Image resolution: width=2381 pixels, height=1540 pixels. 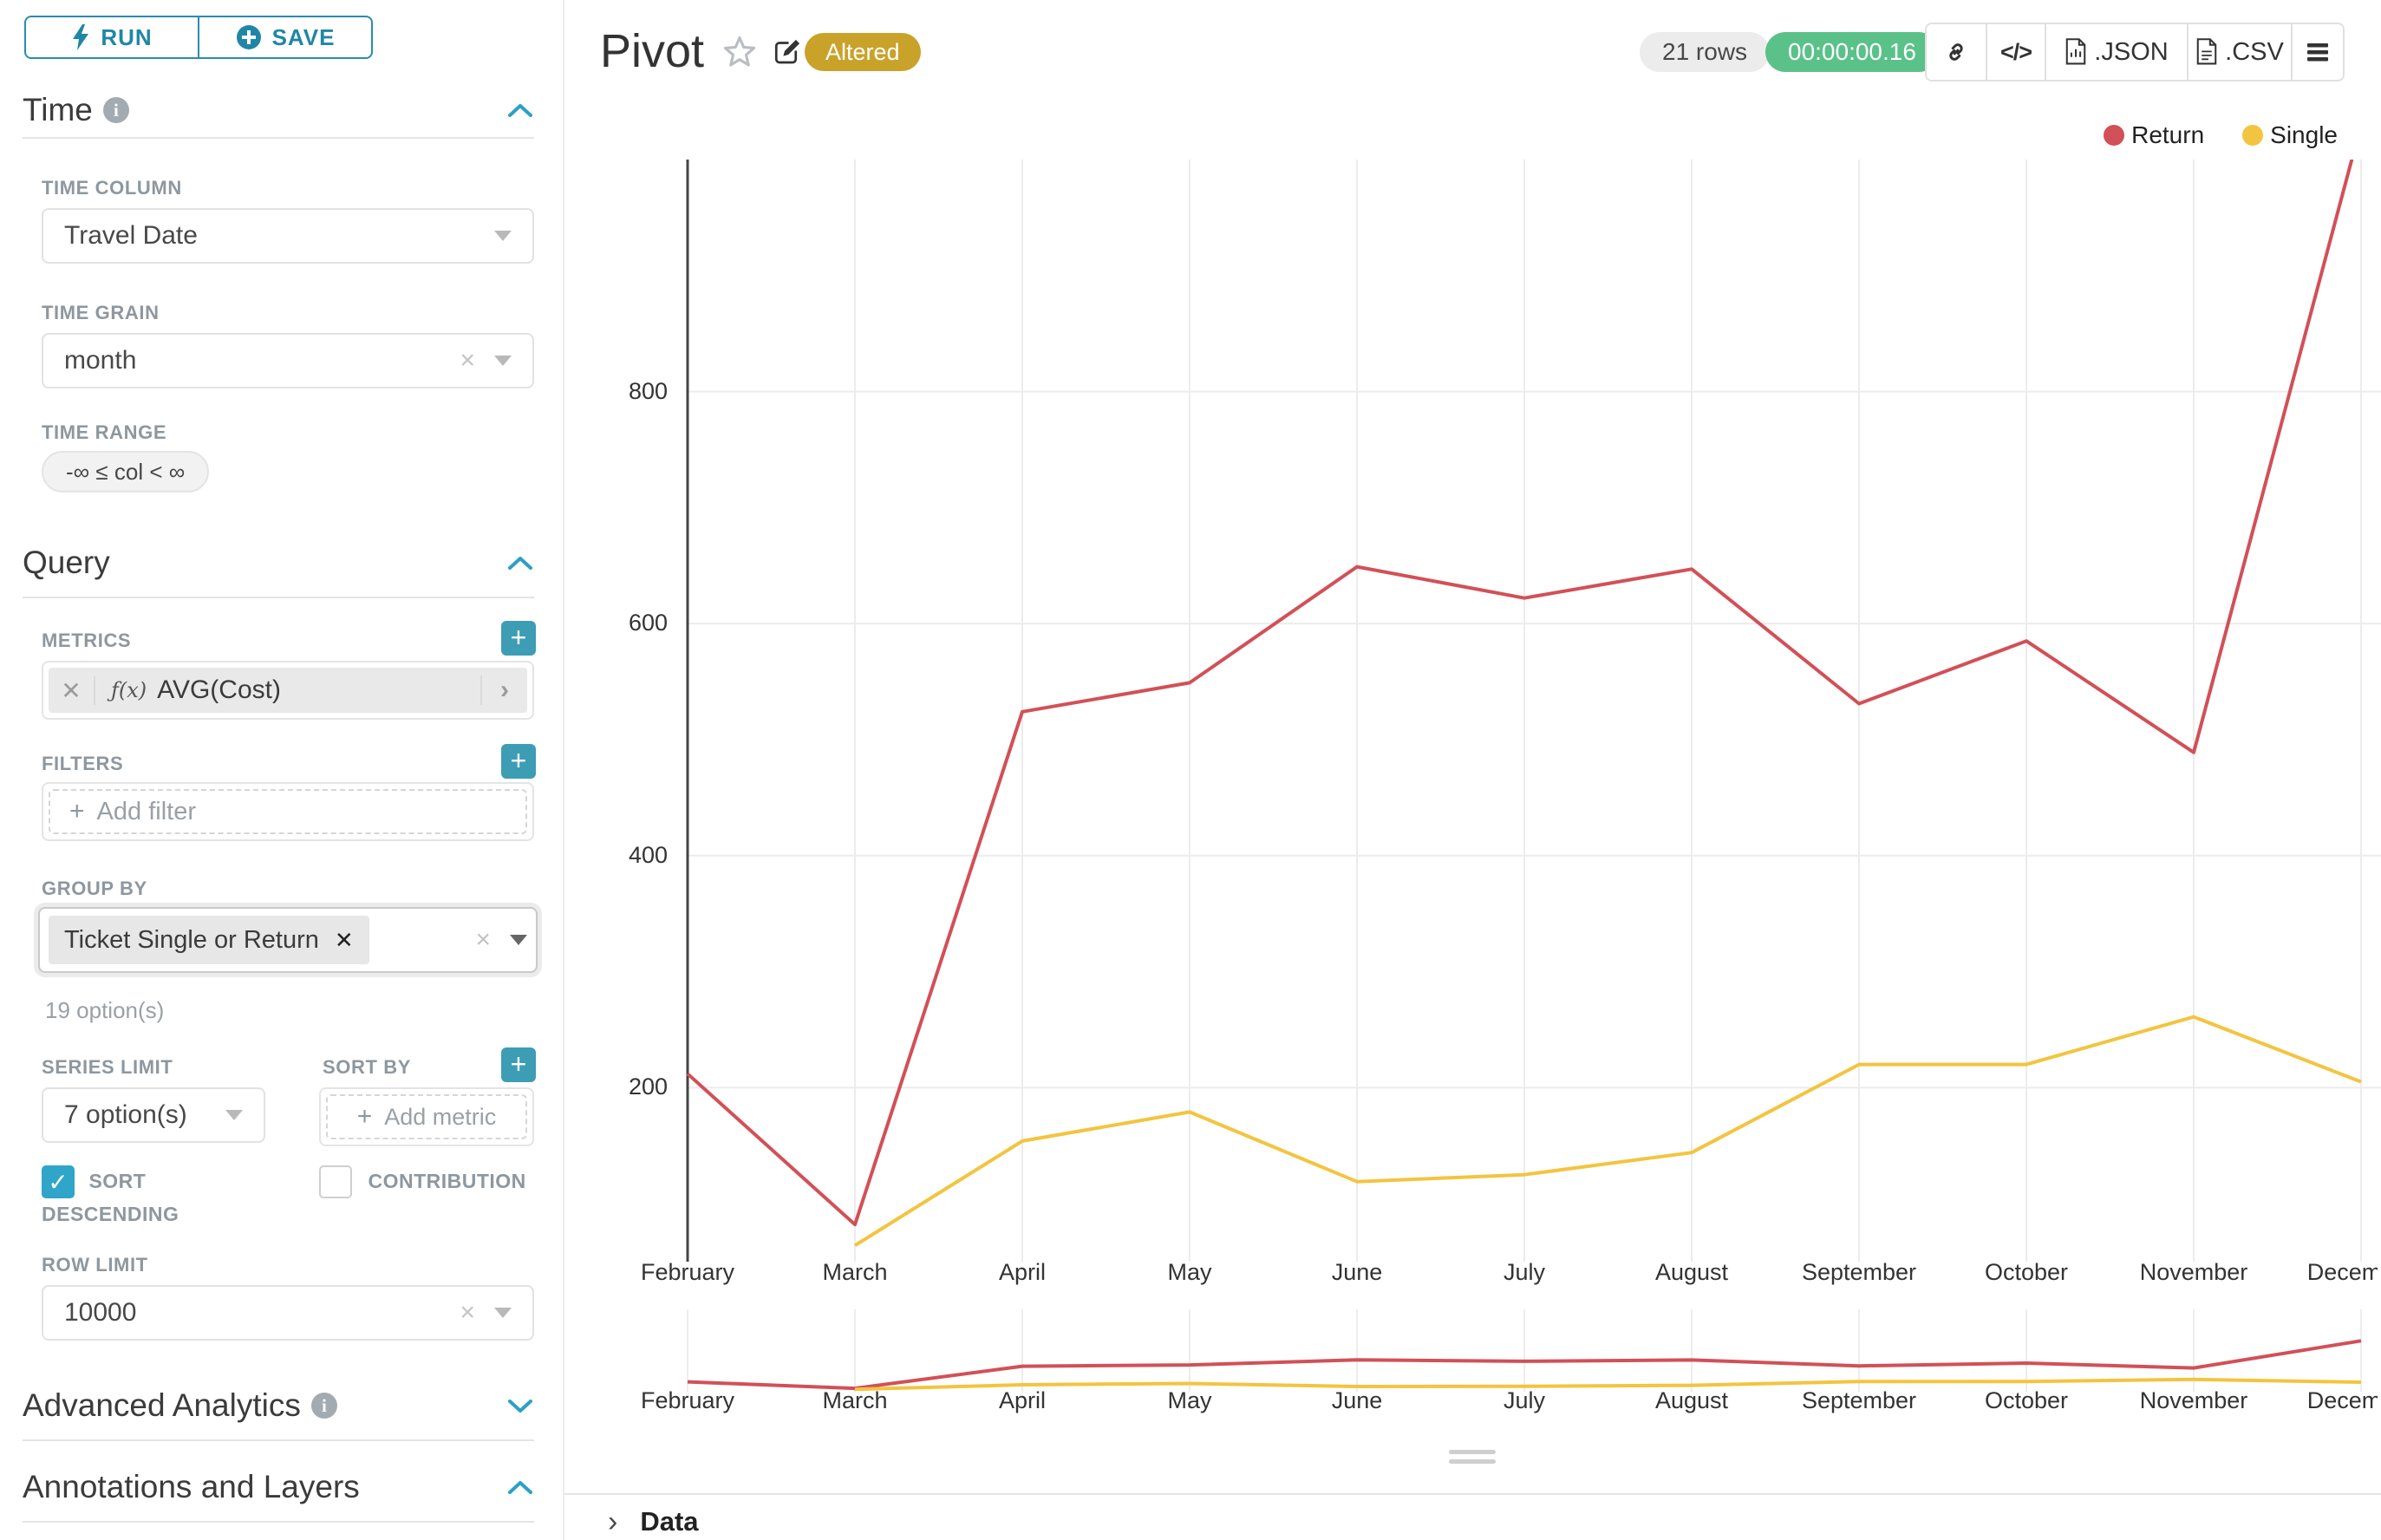 I want to click on series-limit-select: 7 option(s), so click(x=154, y=1115).